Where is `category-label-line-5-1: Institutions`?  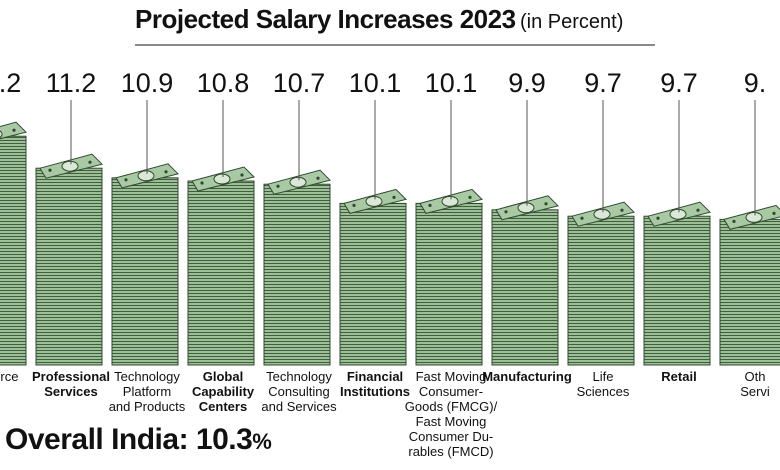 category-label-line-5-1: Institutions is located at coordinates (375, 391).